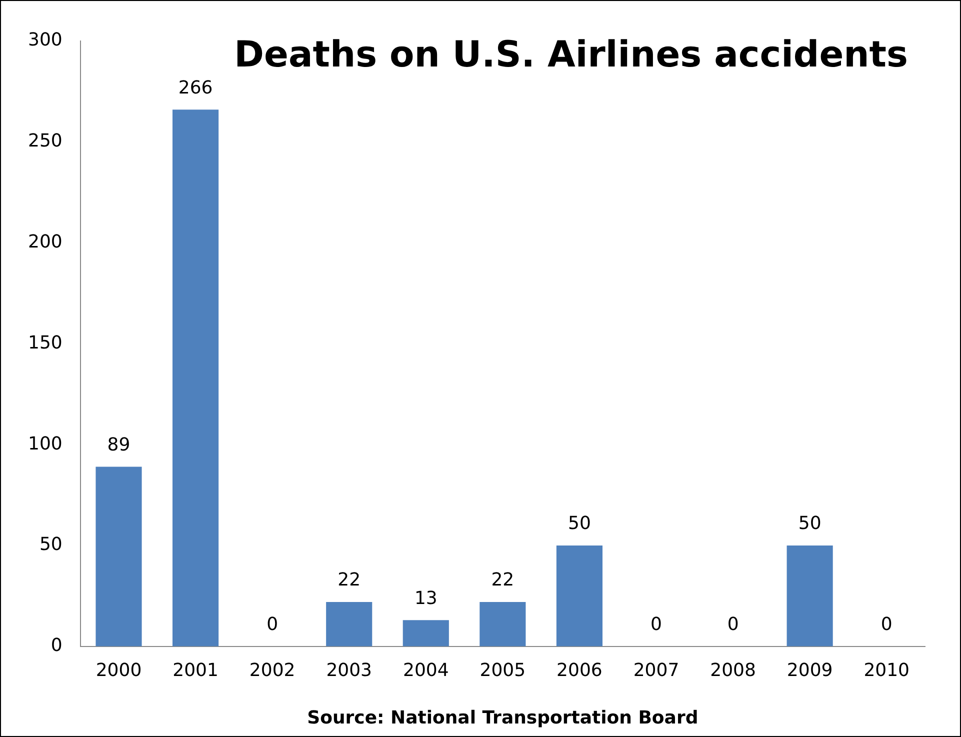 This screenshot has width=961, height=737. I want to click on y-tick-label: 0, so click(56, 645).